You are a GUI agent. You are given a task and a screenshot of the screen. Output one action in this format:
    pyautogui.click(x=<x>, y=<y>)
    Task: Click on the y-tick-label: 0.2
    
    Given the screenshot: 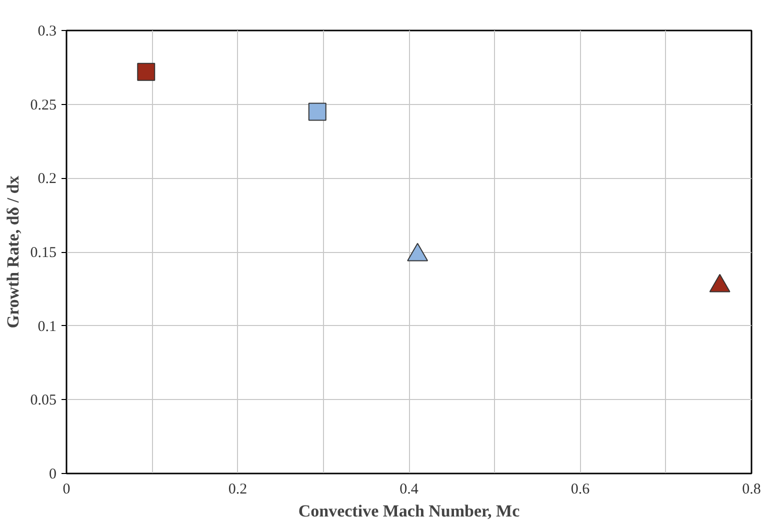 What is the action you would take?
    pyautogui.click(x=47, y=179)
    